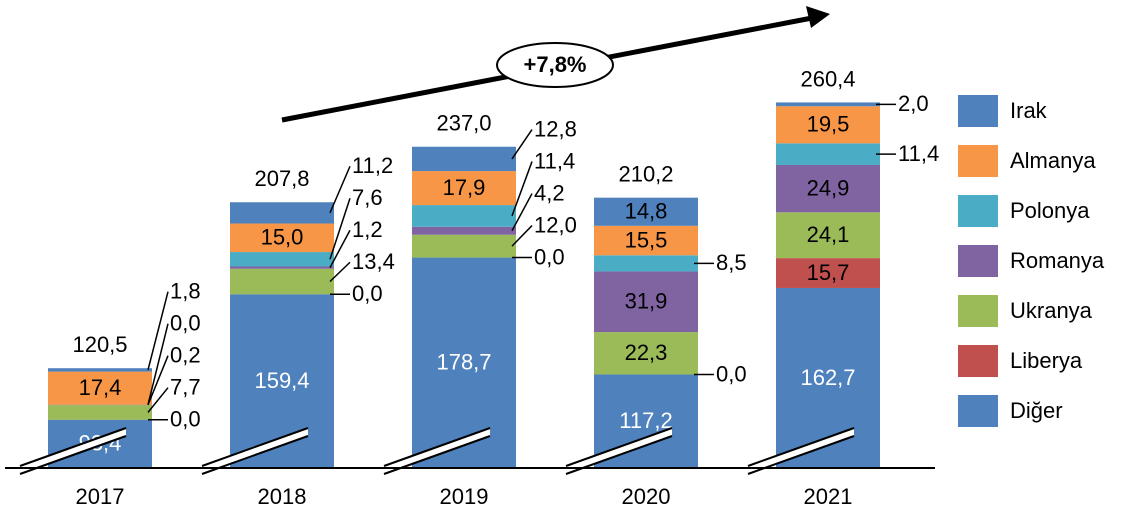  Describe the element at coordinates (1036, 410) in the screenshot. I see `legend-label: Diğer` at that location.